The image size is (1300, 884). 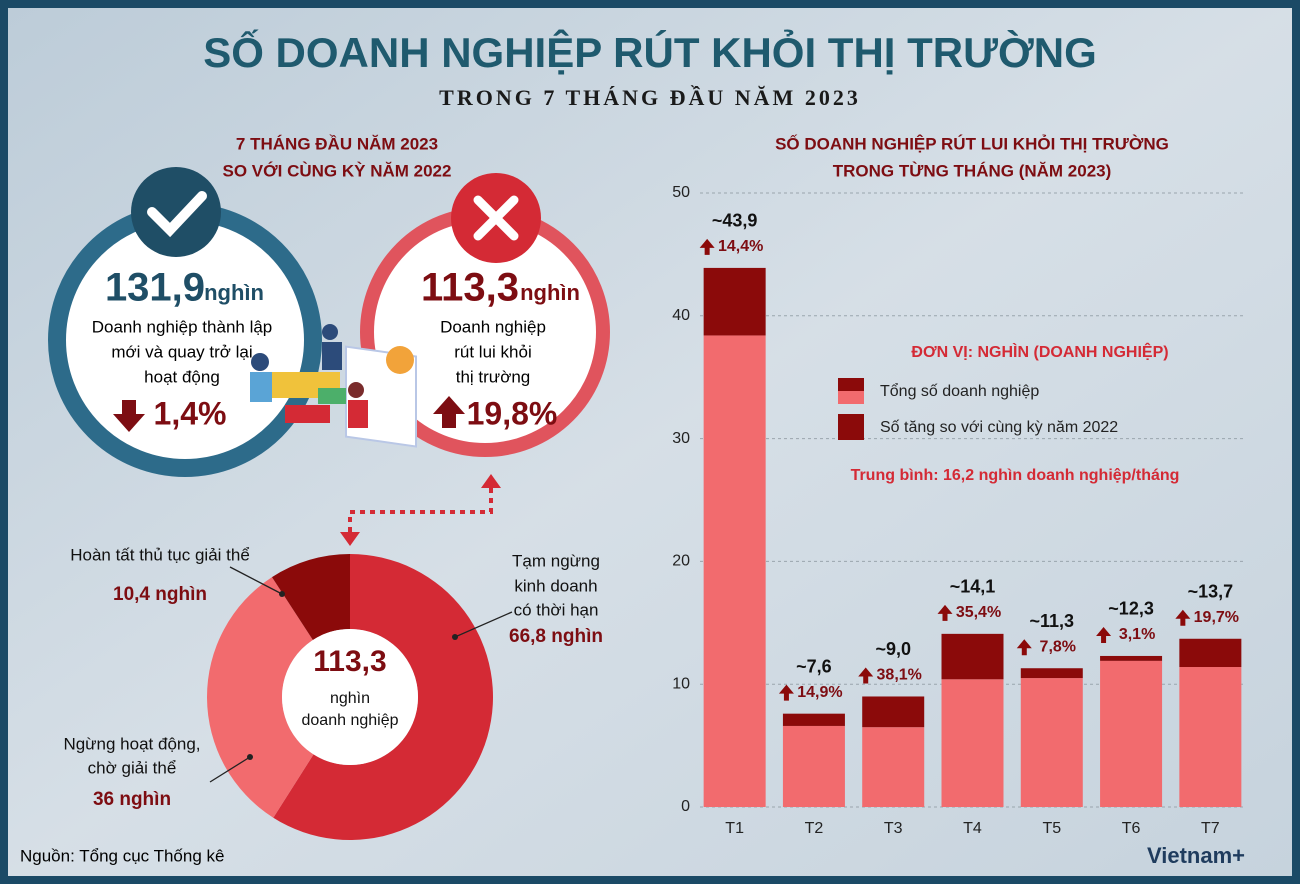 I want to click on chart-title: SỐ DOANH NGHIỆP RÚT LUI KHỎI THỊ TRƯỜNG, so click(x=972, y=143).